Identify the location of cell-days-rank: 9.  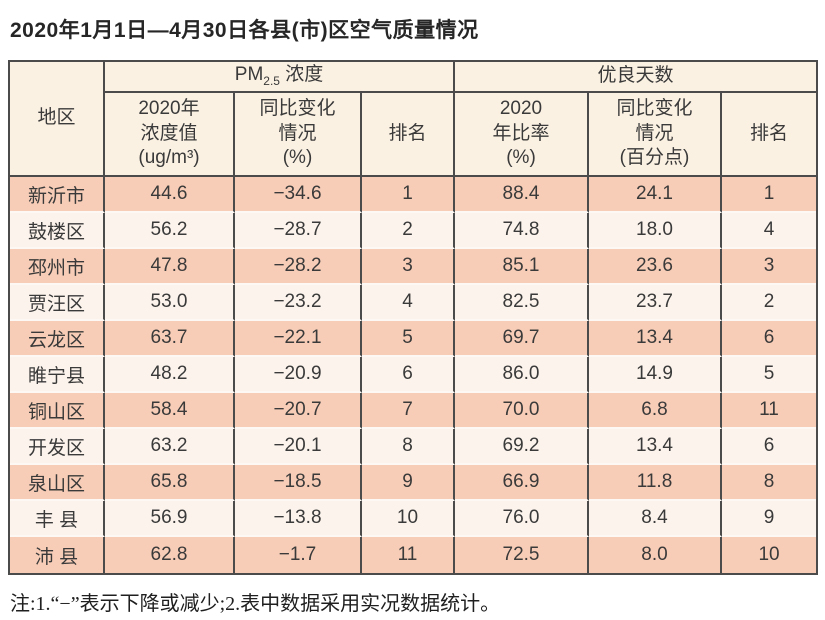
(769, 519).